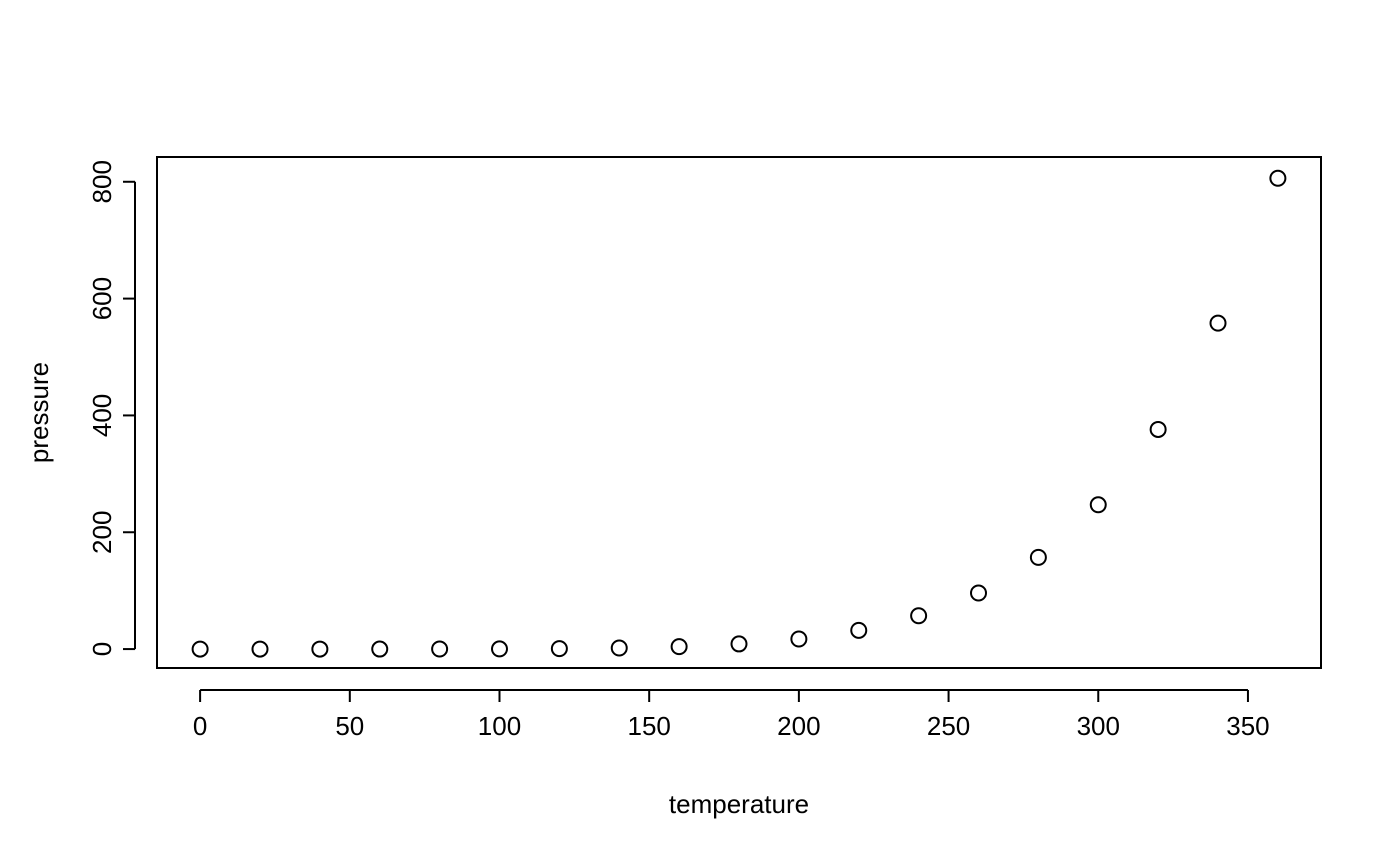 This screenshot has width=1400, height=865. I want to click on x-tick-label: 150, so click(648, 726).